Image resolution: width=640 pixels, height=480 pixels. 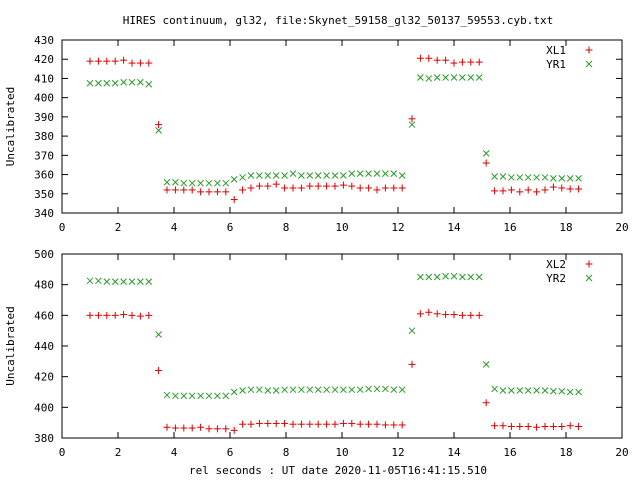 I want to click on x-tick-label: 12, so click(x=397, y=227).